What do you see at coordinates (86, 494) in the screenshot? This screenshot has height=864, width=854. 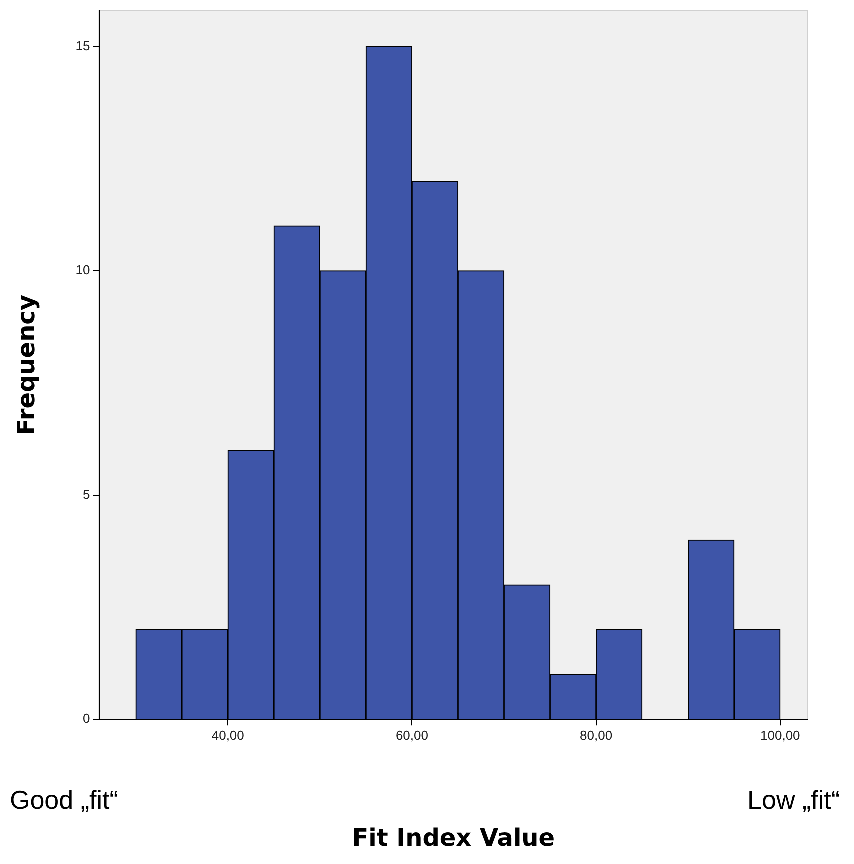 I see `y-tick-label: 5` at bounding box center [86, 494].